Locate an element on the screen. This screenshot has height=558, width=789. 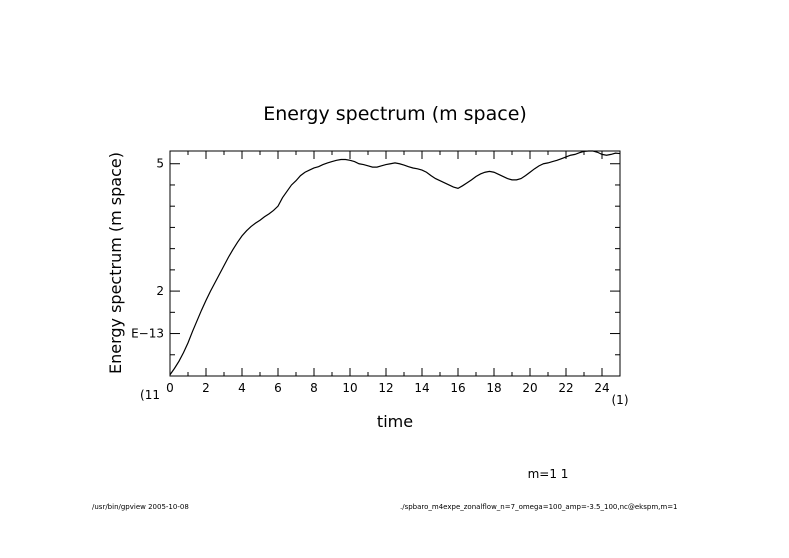
x-tick-label-6: 12 is located at coordinates (385, 388).